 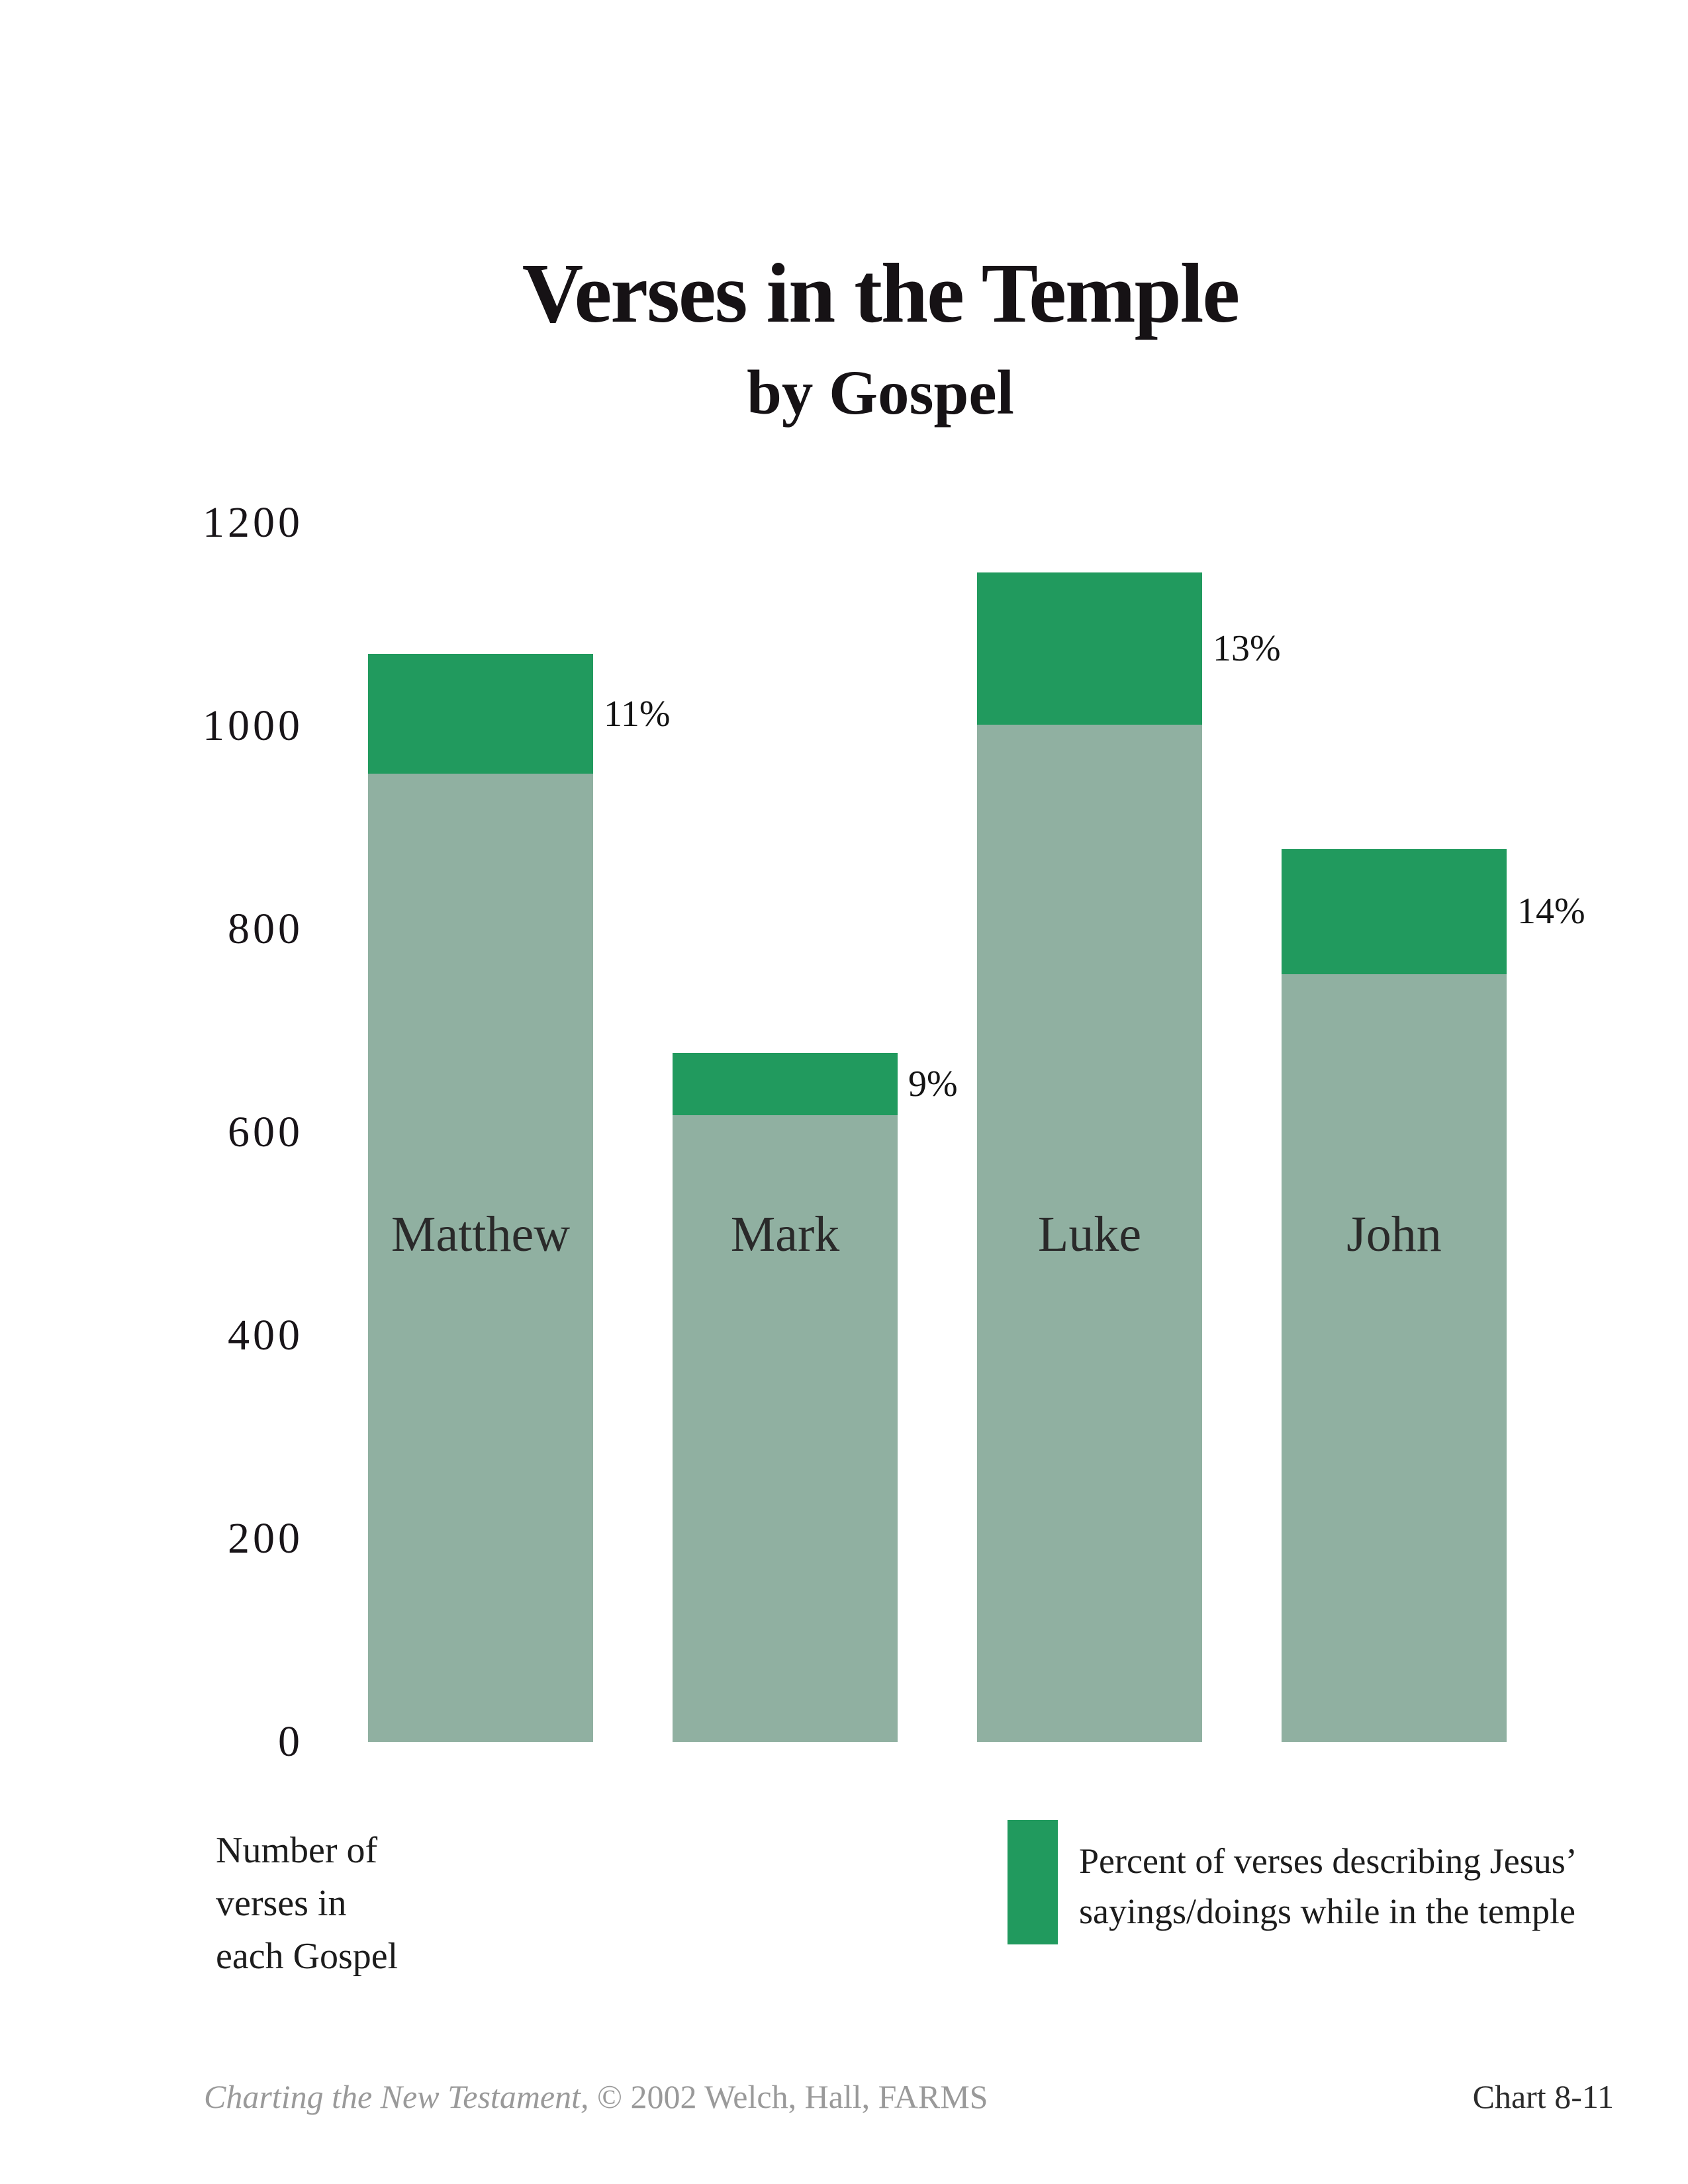 What do you see at coordinates (253, 522) in the screenshot?
I see `y-axis-tick-1200: 1200` at bounding box center [253, 522].